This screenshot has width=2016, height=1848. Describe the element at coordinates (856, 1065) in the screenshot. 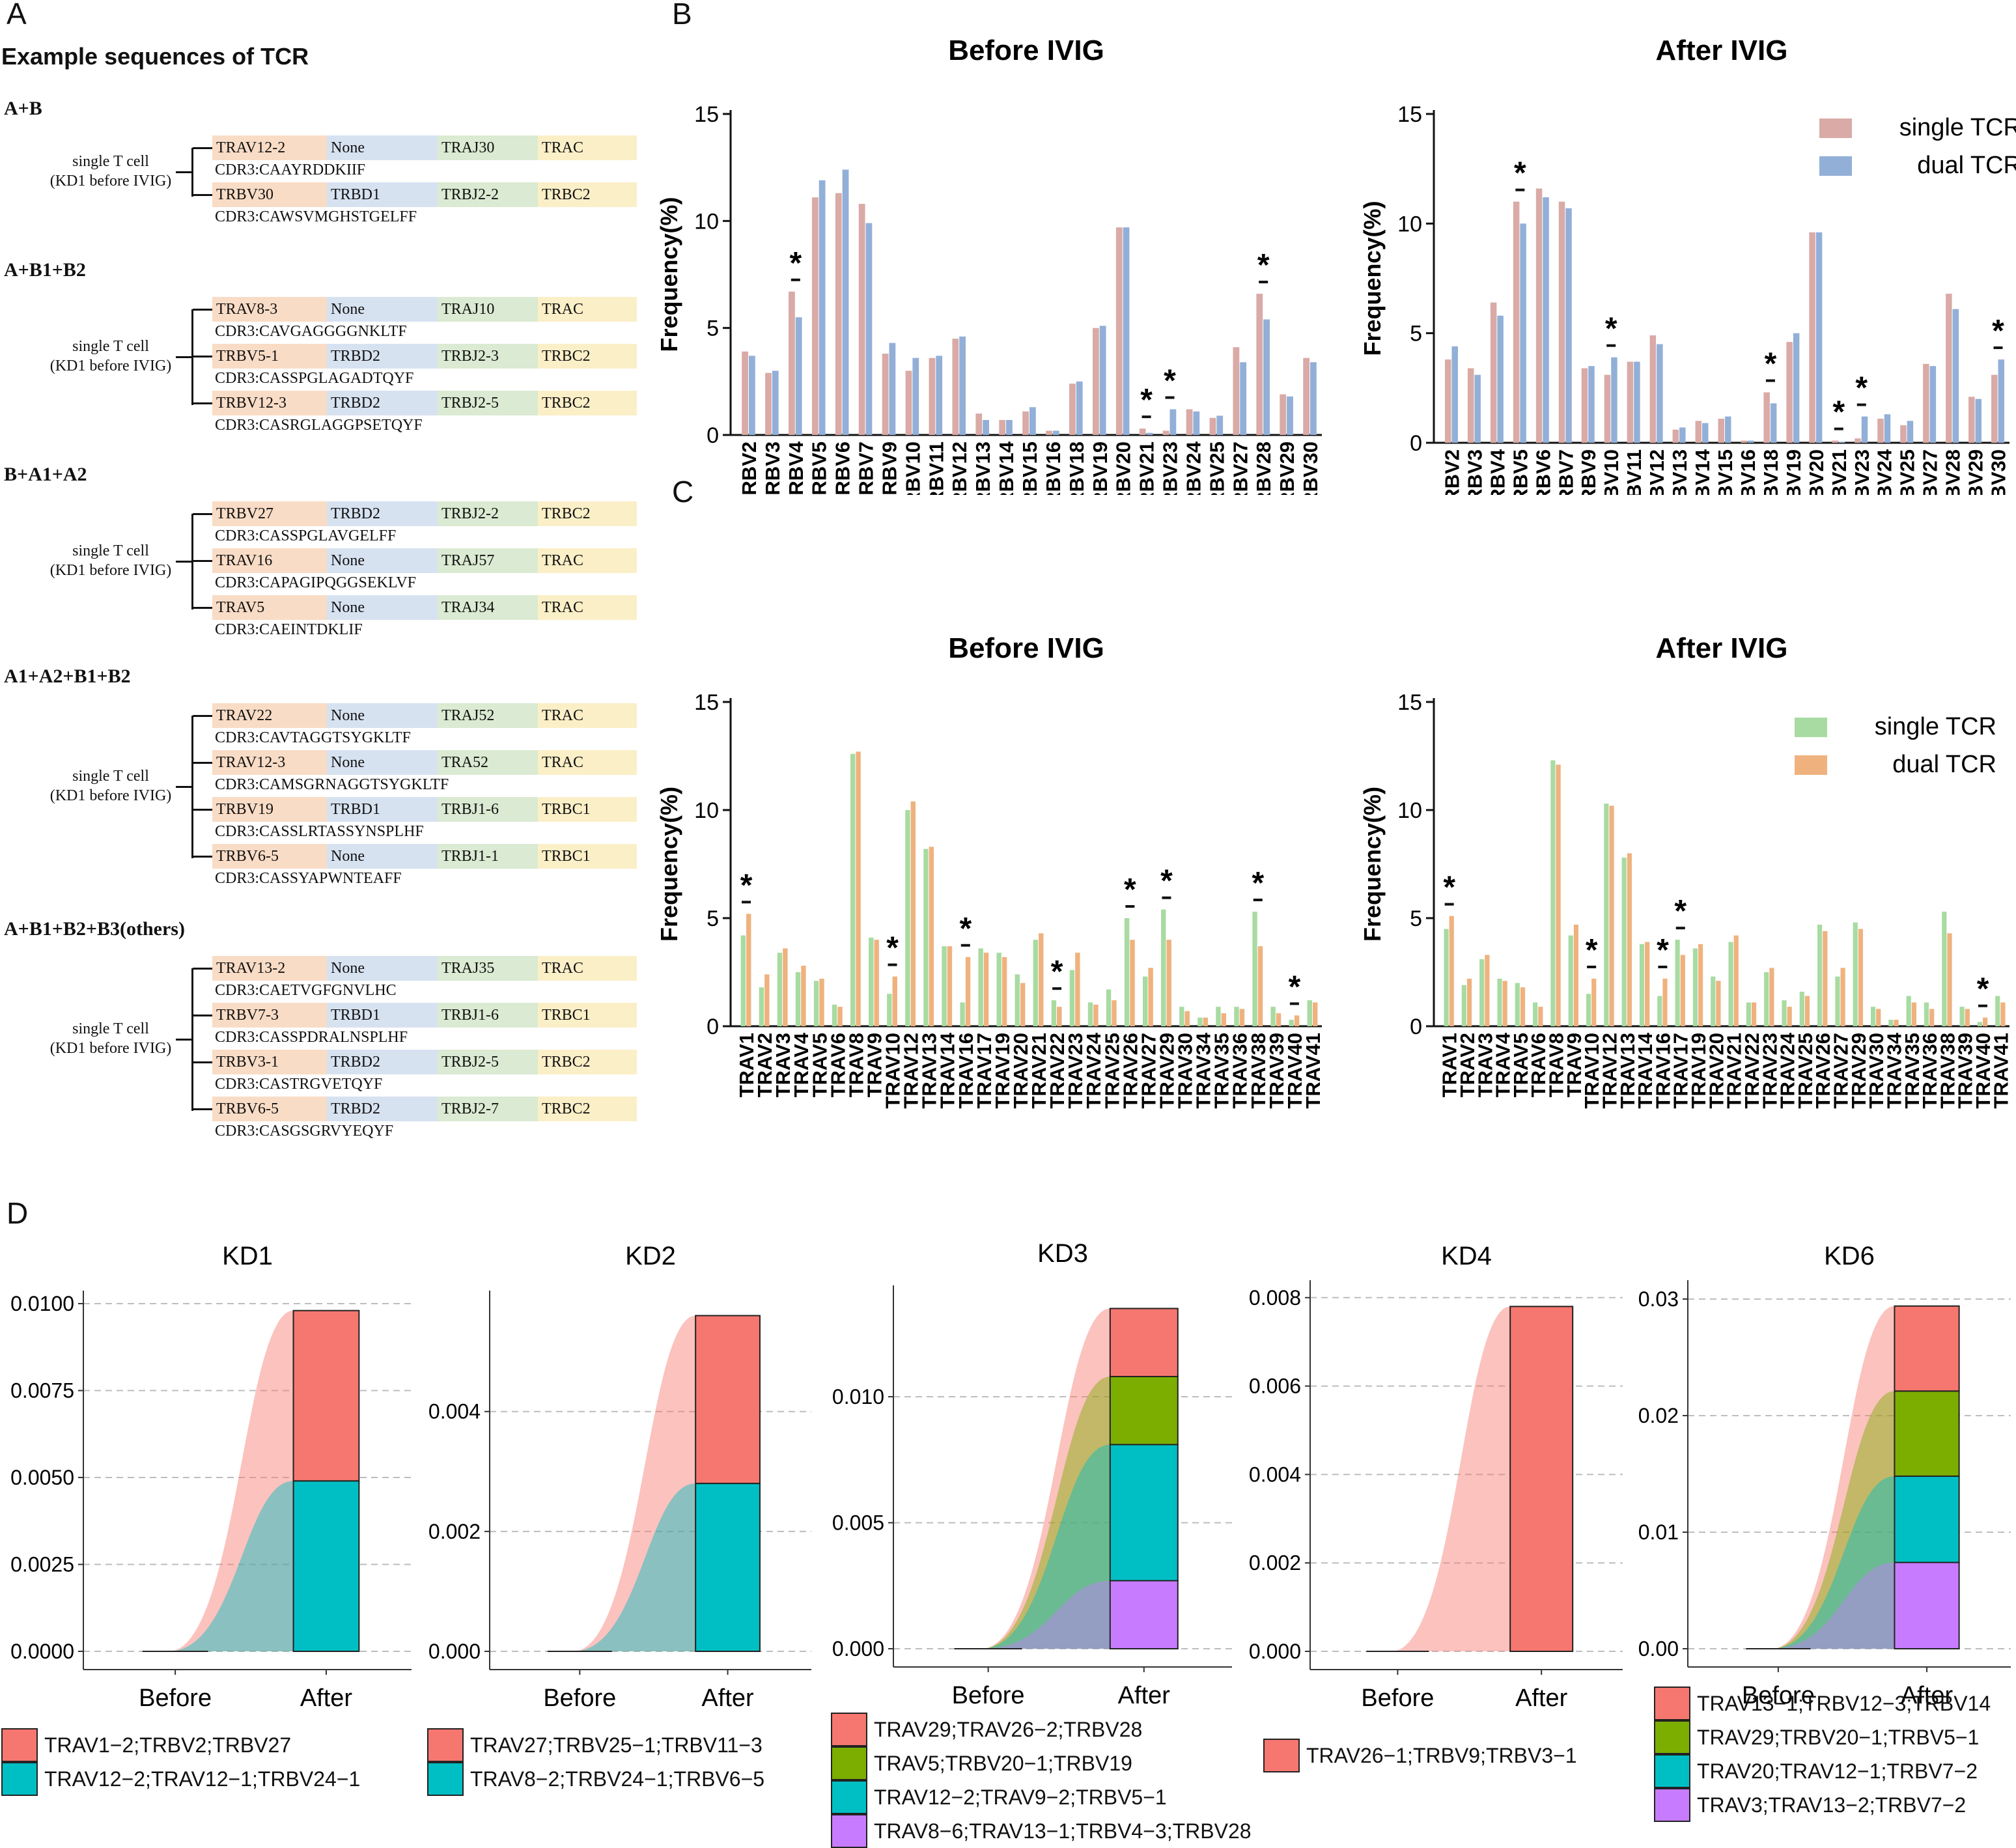

I see `x-tick-label: TRAV8` at that location.